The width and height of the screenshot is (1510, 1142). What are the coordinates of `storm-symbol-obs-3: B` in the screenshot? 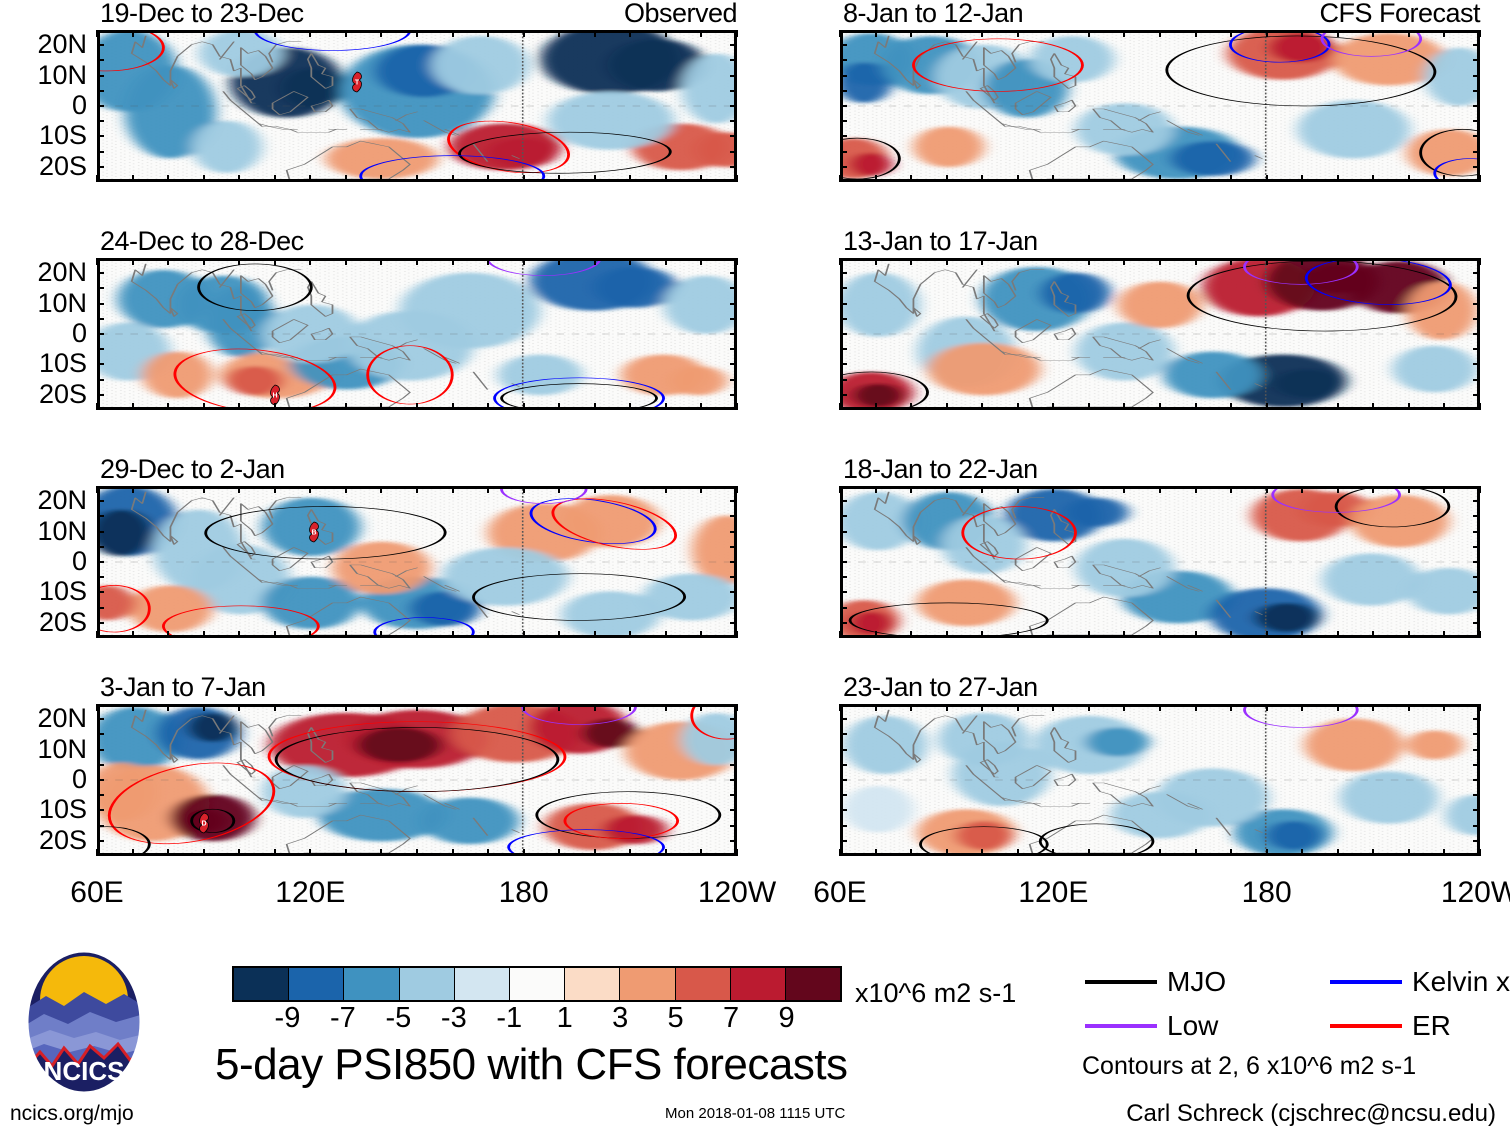 It's located at (314, 532).